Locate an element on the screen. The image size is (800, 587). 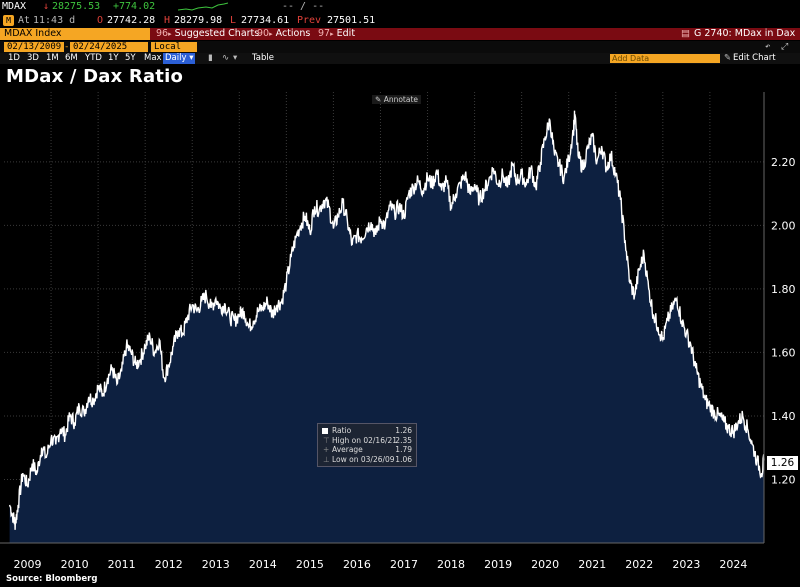
suggested-label: Suggested Charts is located at coordinates (217, 33).